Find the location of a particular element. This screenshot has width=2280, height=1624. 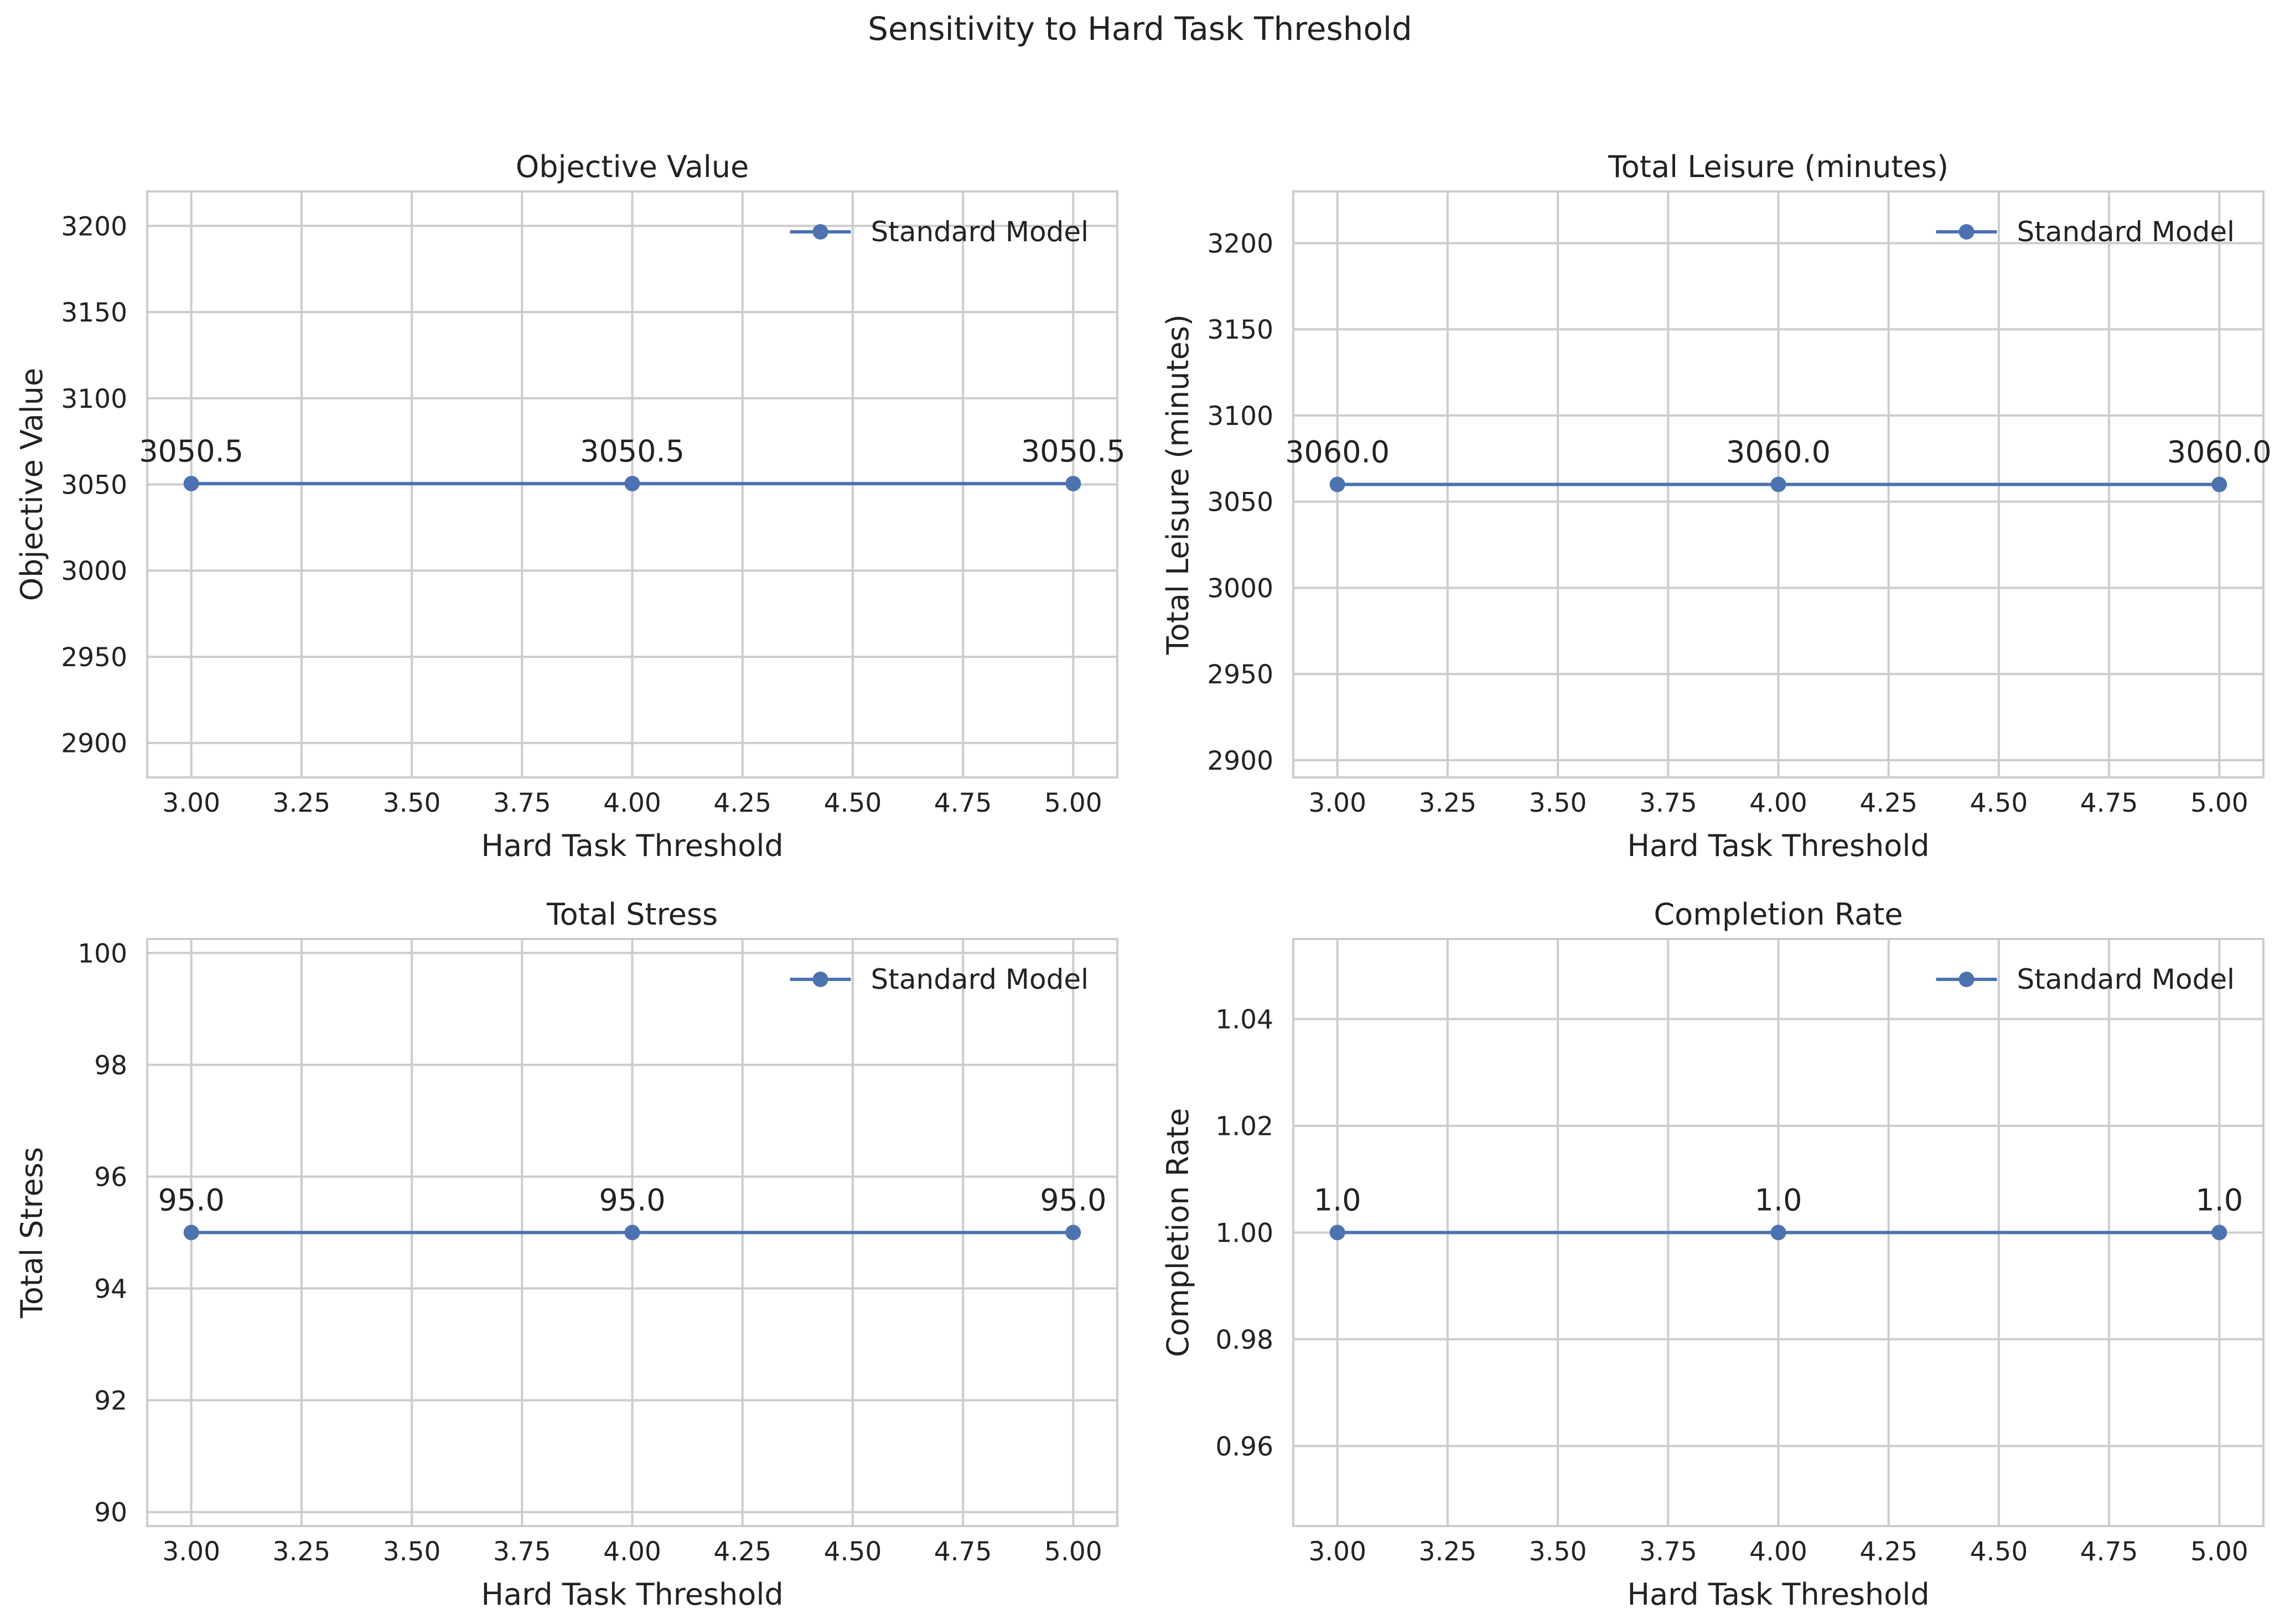

y-axis-label: Objective Value is located at coordinates (31, 485).